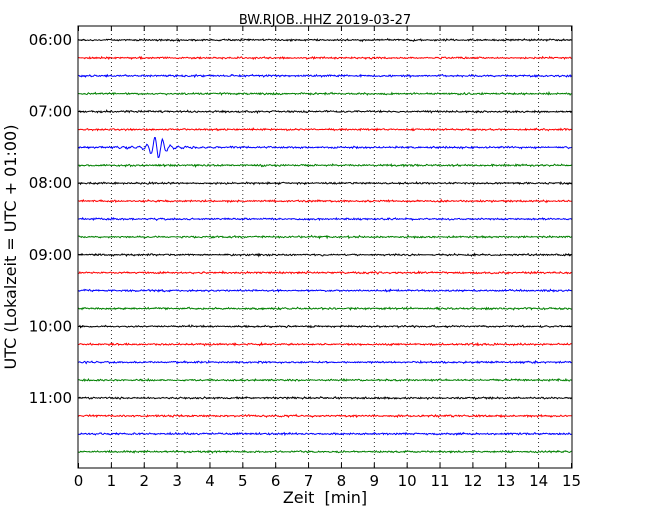 This screenshot has height=520, width=650. I want to click on x-tick-label: 12, so click(472, 481).